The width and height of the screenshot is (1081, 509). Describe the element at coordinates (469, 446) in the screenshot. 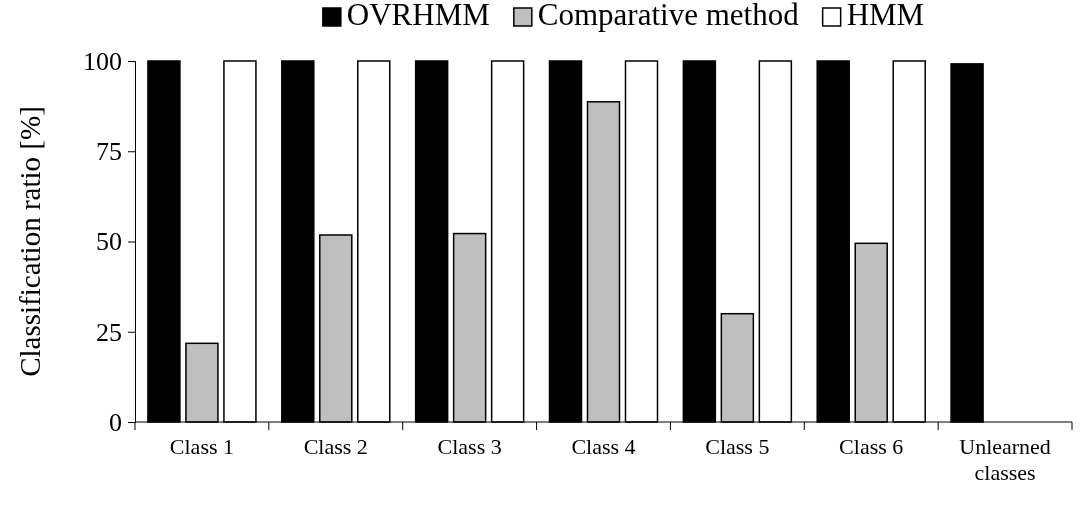

I see `x-tick-label: Class 3` at that location.